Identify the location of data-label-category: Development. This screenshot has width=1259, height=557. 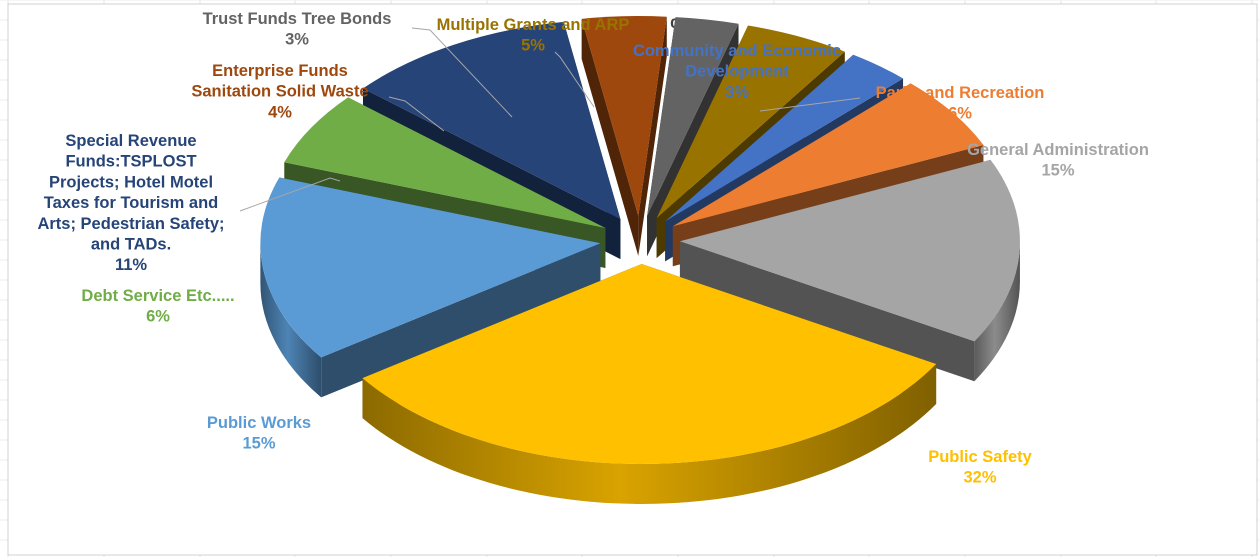
(737, 72).